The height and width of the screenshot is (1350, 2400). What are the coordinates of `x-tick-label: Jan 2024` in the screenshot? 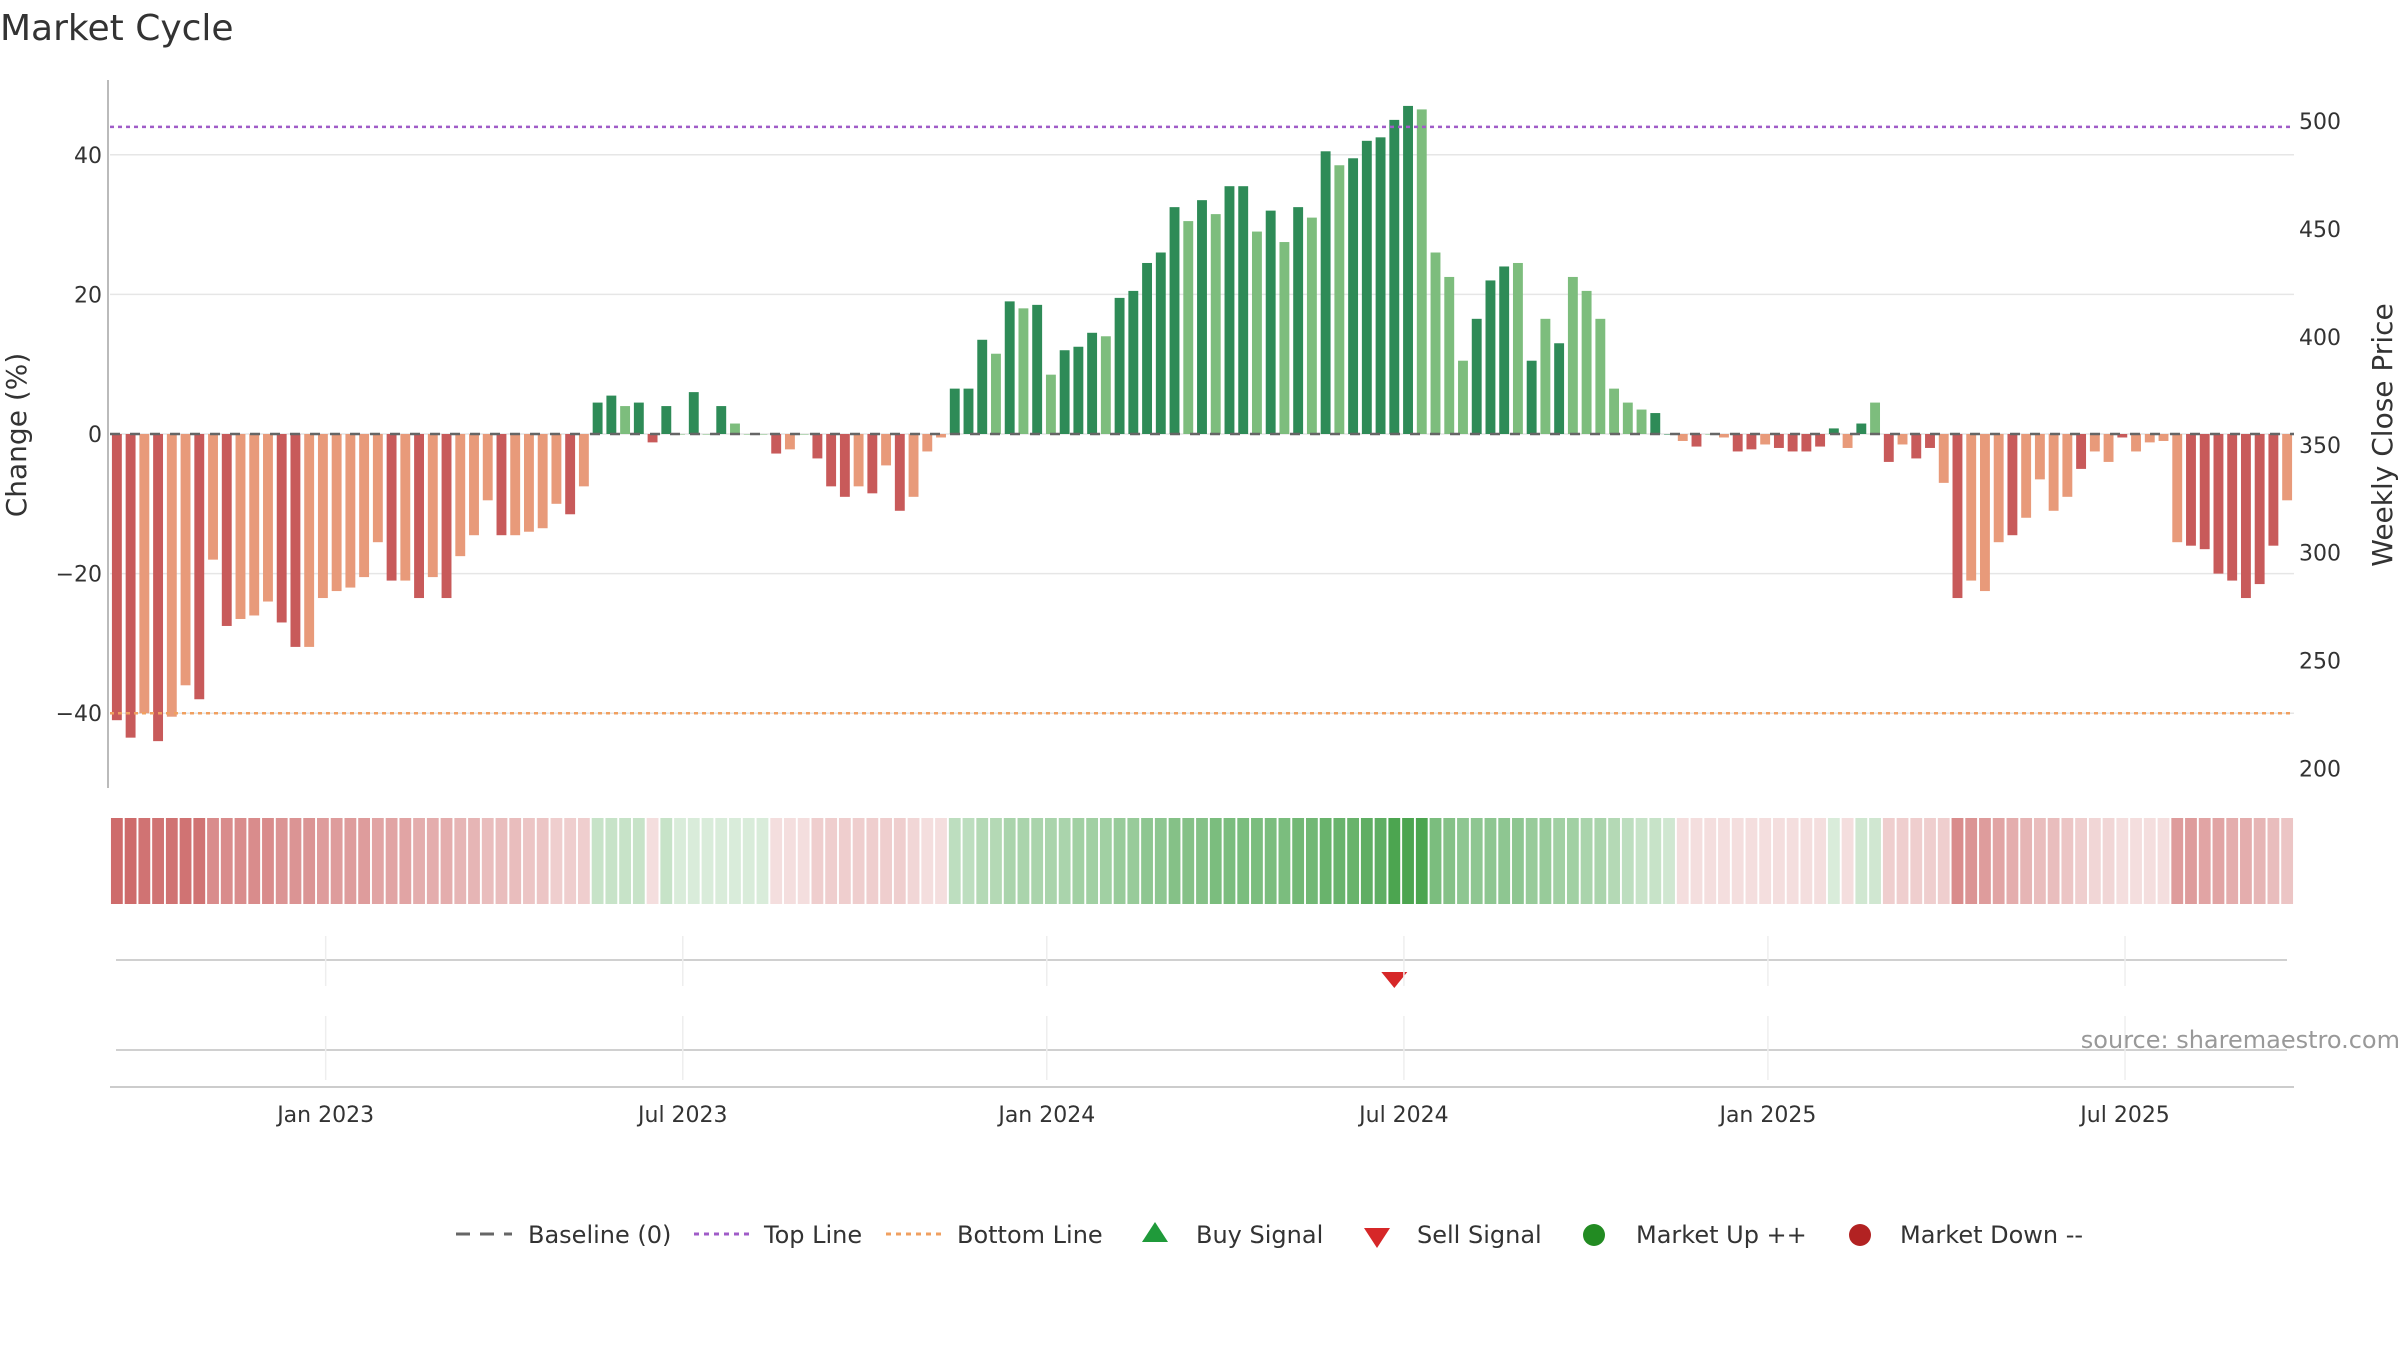 It's located at (1045, 1115).